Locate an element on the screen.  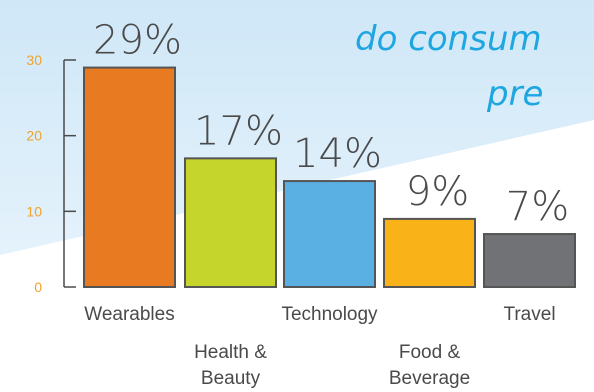
data-label: 17% is located at coordinates (238, 131).